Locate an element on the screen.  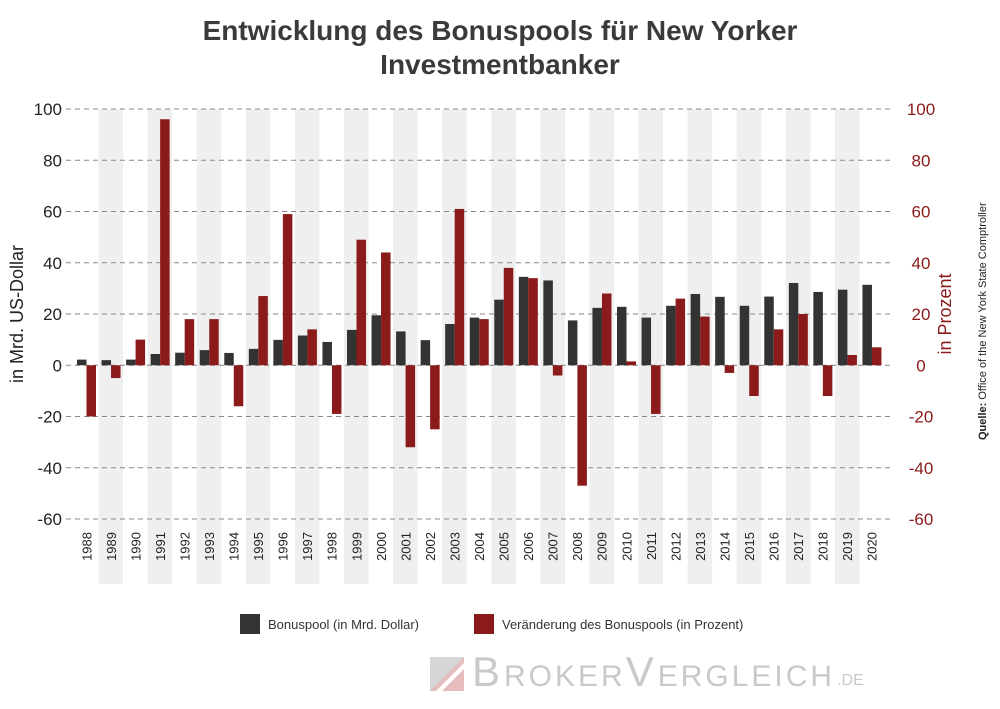
legend-swatch-change is located at coordinates (484, 624).